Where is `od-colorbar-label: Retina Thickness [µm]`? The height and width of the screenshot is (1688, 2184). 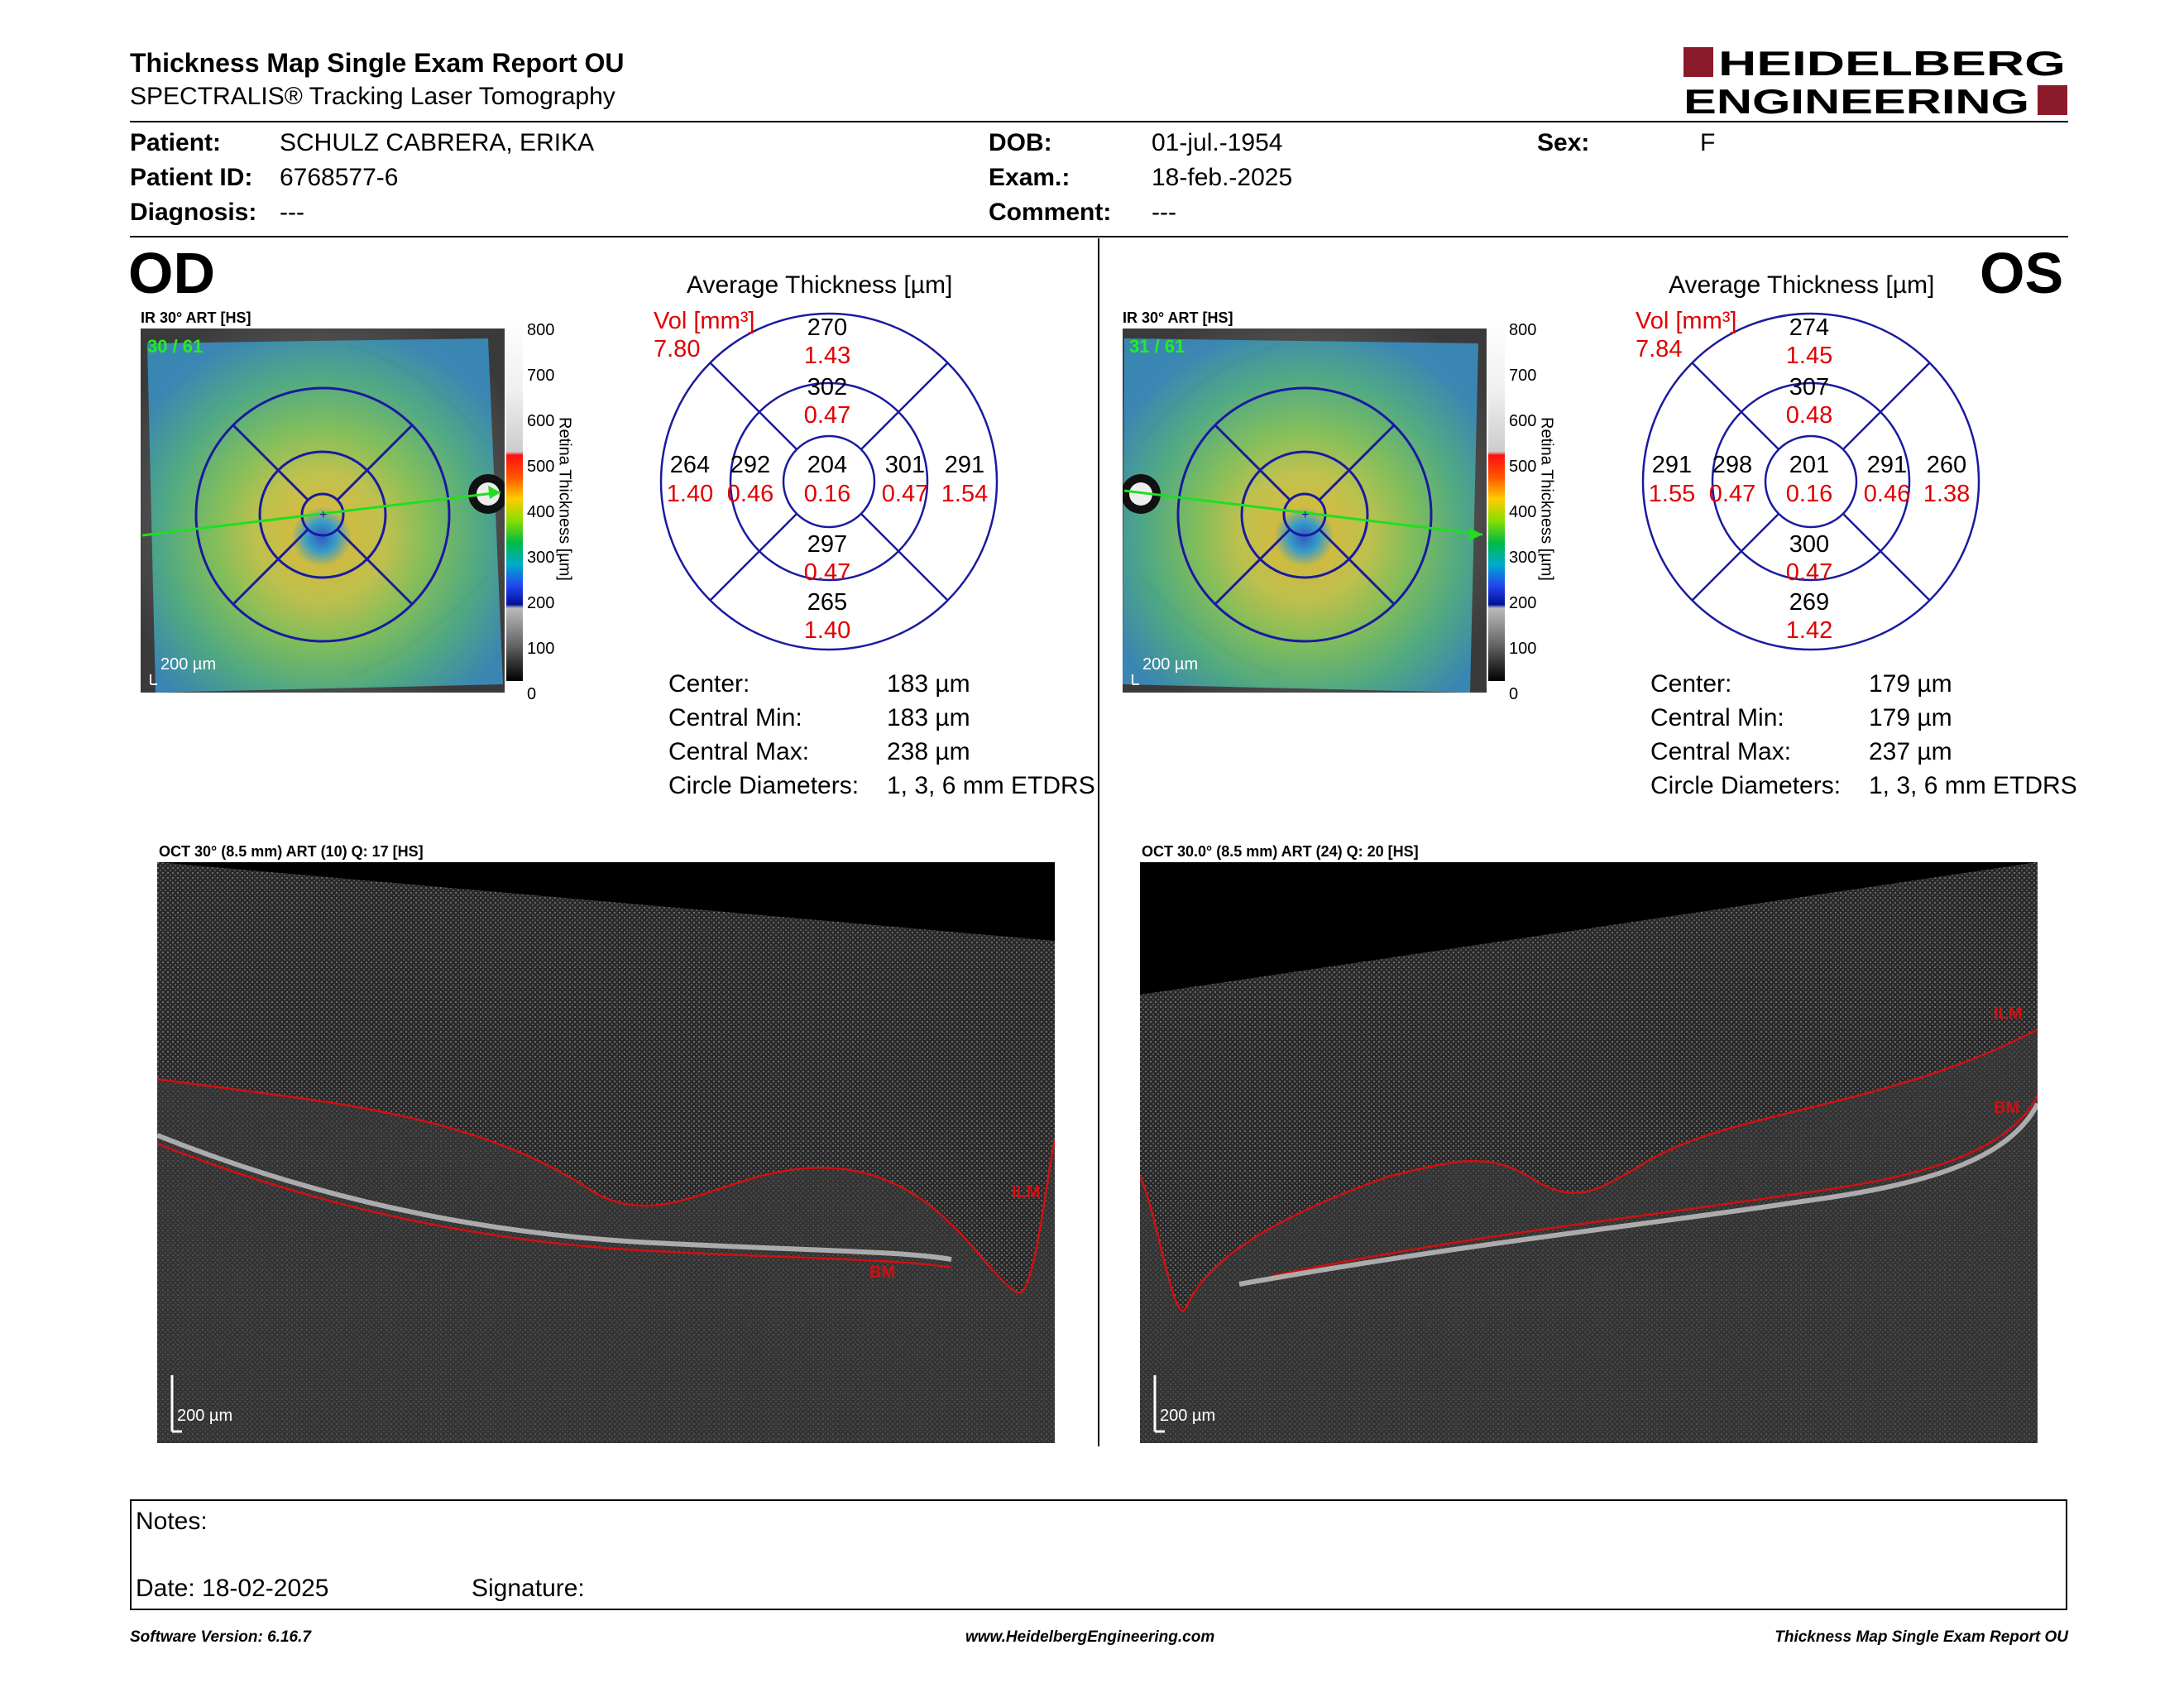 od-colorbar-label: Retina Thickness [µm] is located at coordinates (564, 499).